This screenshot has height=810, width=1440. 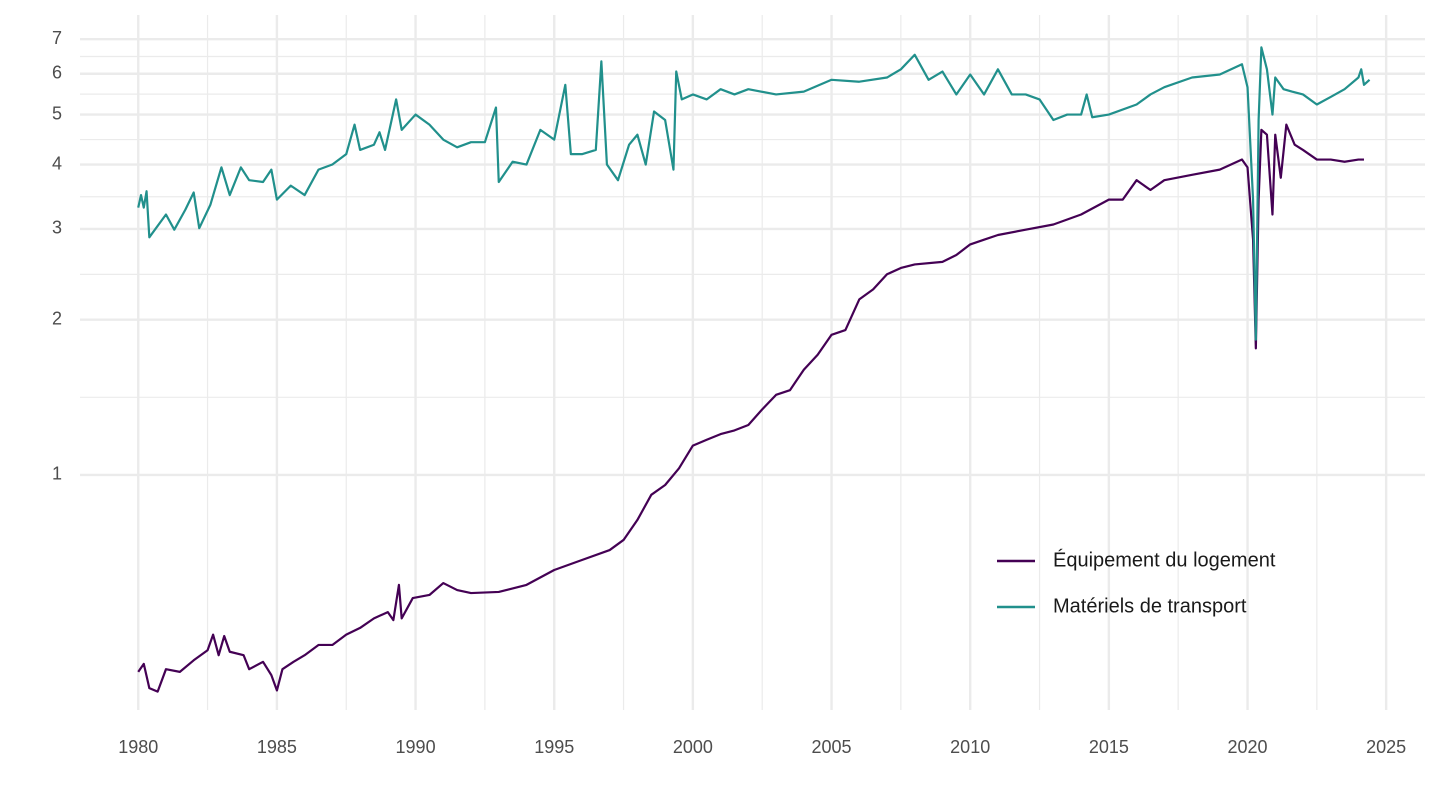 I want to click on y-tick-label: 5, so click(x=57, y=113).